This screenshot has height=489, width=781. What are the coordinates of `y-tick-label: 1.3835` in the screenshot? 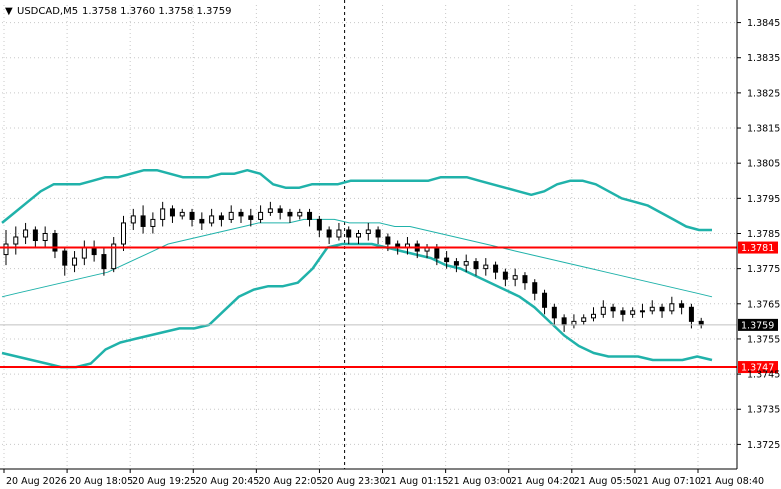 It's located at (763, 58).